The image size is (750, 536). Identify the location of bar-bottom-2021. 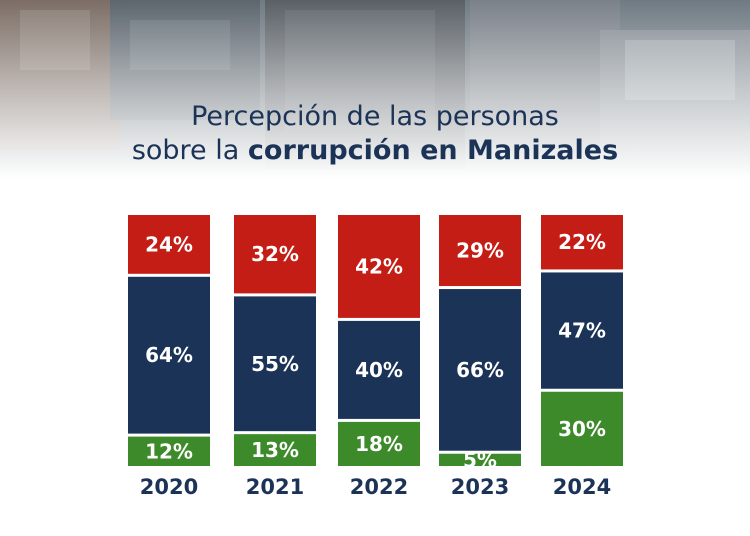
(275, 450).